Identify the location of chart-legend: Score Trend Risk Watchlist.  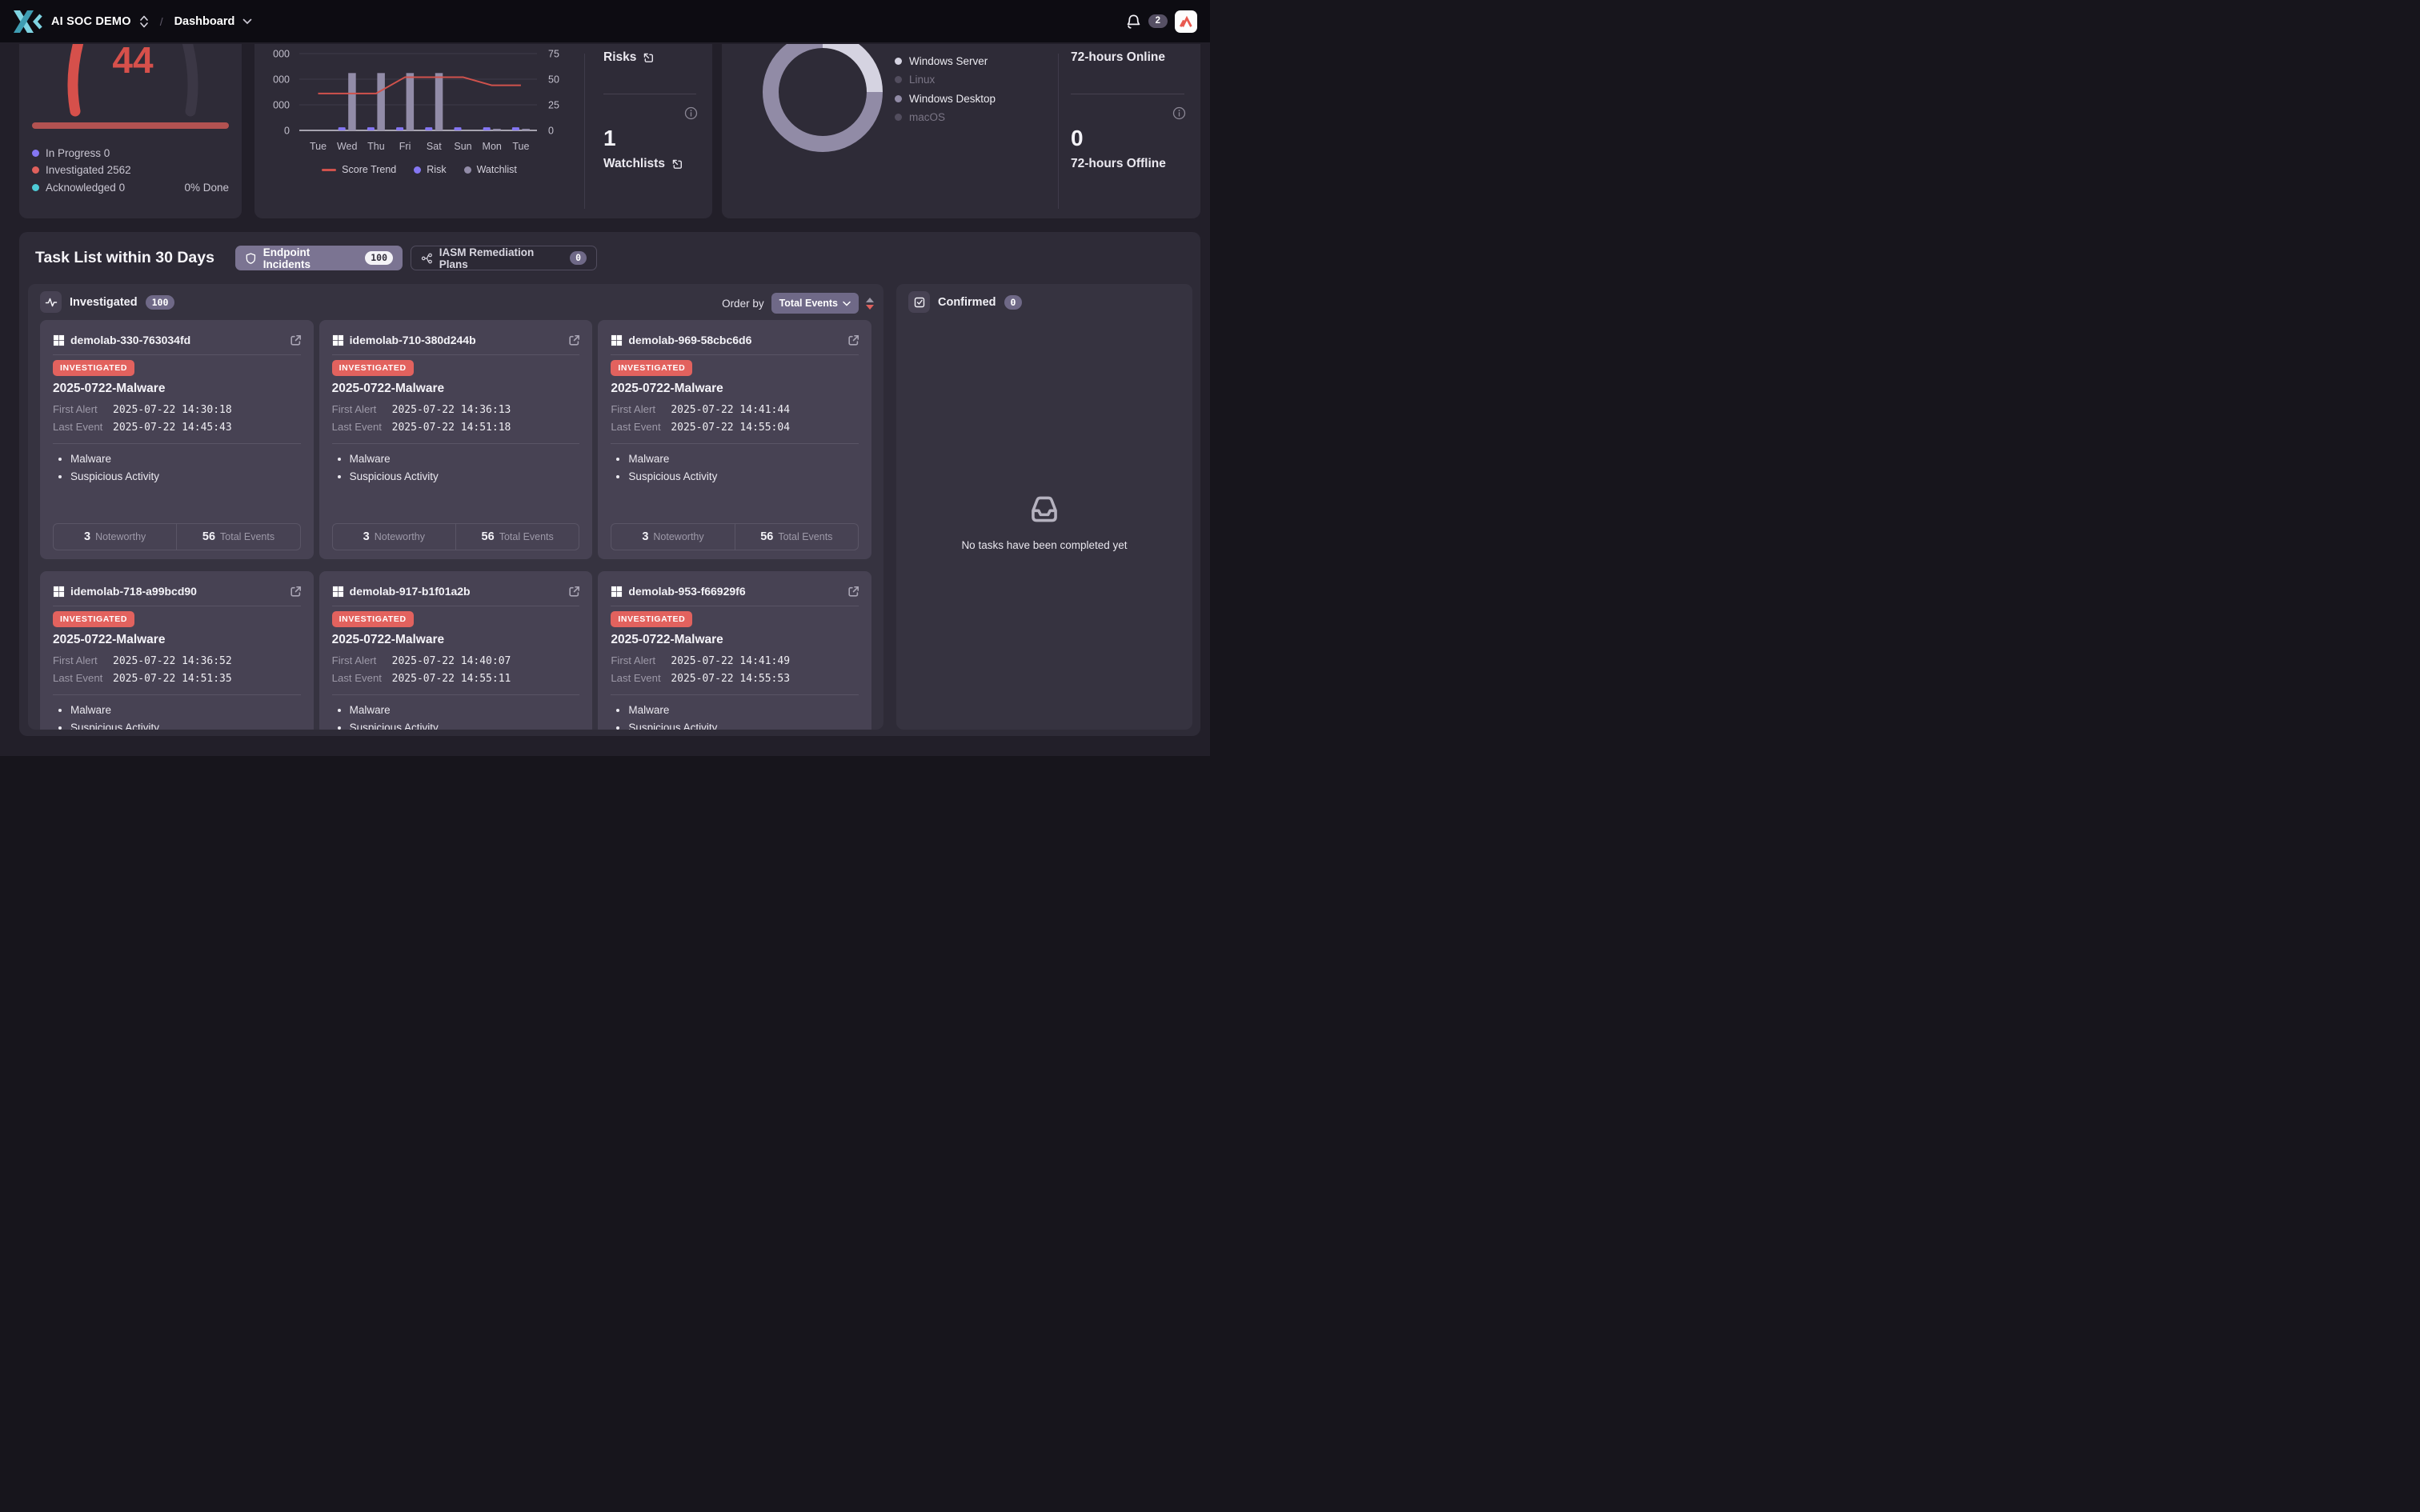
(419, 169).